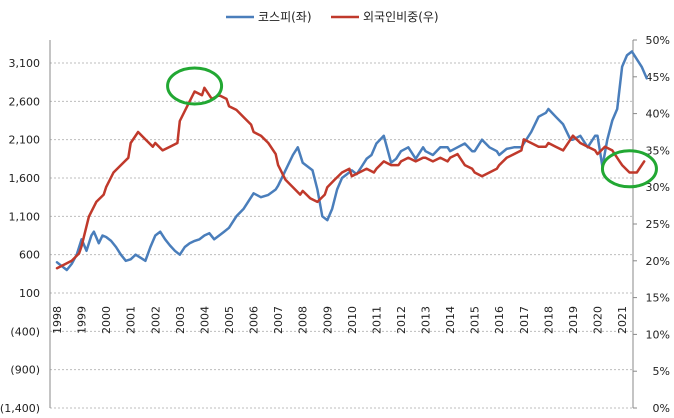 Image resolution: width=674 pixels, height=418 pixels. What do you see at coordinates (25, 331) in the screenshot?
I see `left-tick-label: (400)` at bounding box center [25, 331].